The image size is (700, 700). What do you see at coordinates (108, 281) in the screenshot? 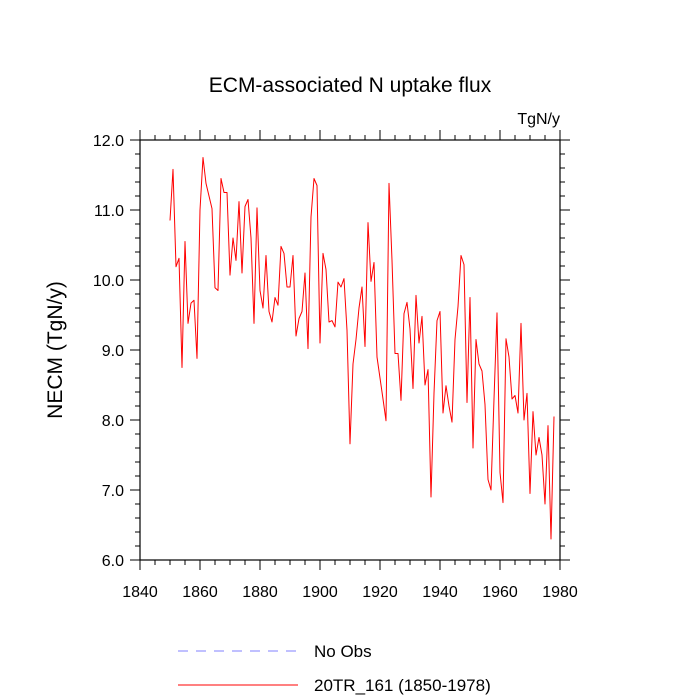
I see `y-tick-label: 10.0` at bounding box center [108, 281].